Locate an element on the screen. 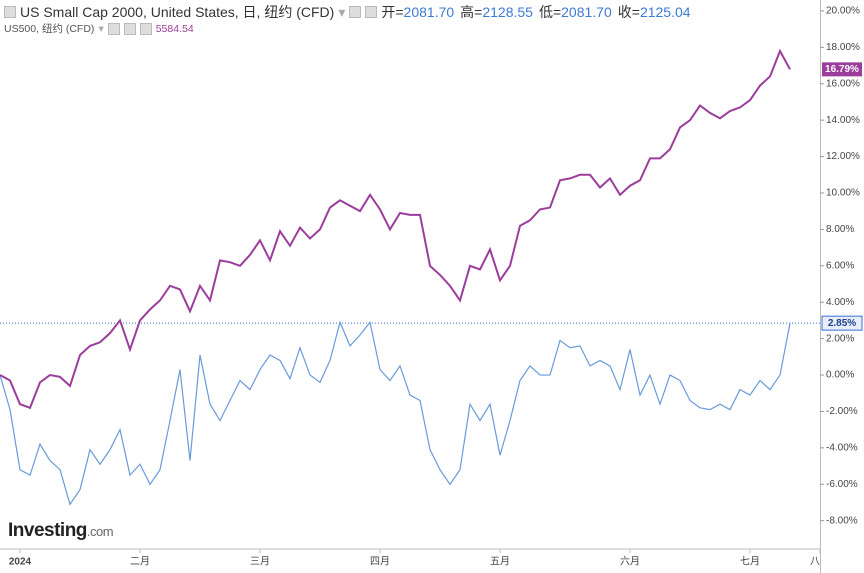 The height and width of the screenshot is (573, 864). last-value-label: 2.85% is located at coordinates (842, 323).